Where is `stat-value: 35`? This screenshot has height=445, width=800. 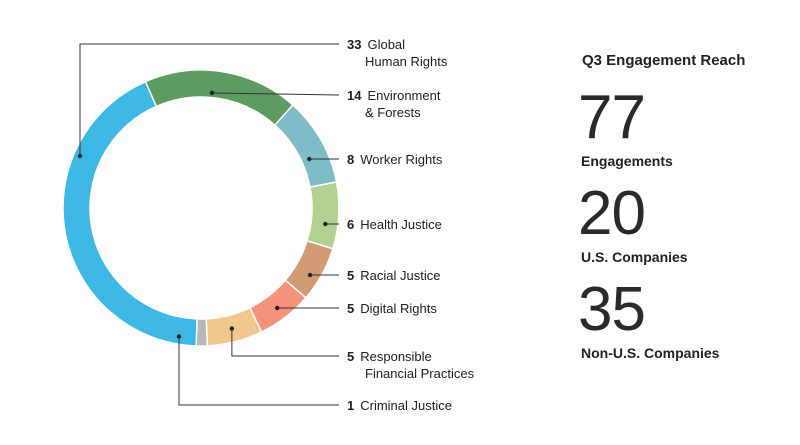 stat-value: 35 is located at coordinates (612, 309).